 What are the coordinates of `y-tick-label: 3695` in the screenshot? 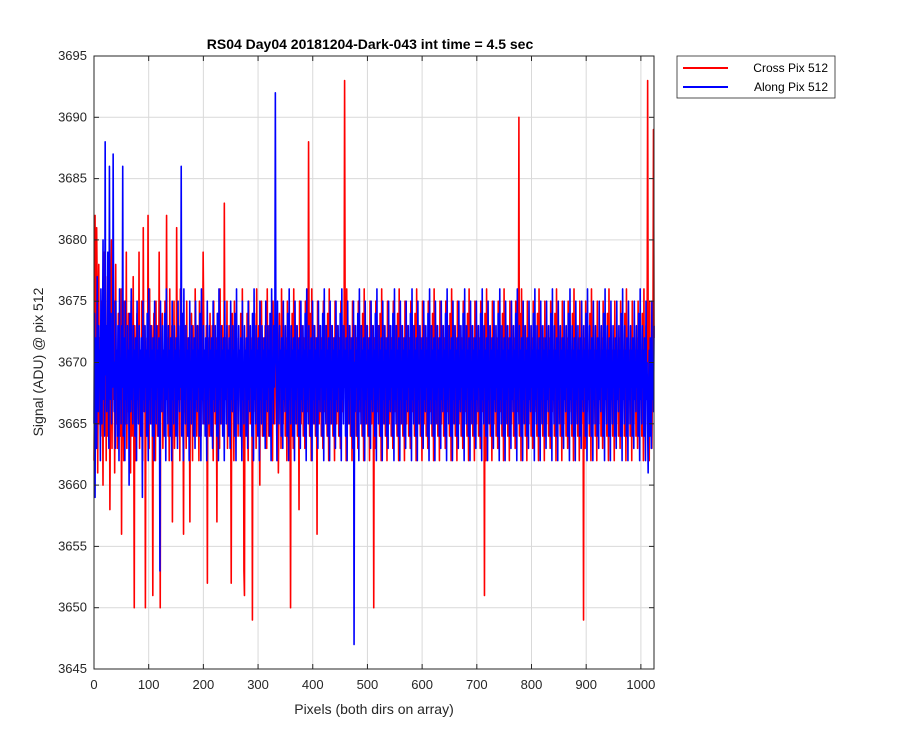 It's located at (72, 55).